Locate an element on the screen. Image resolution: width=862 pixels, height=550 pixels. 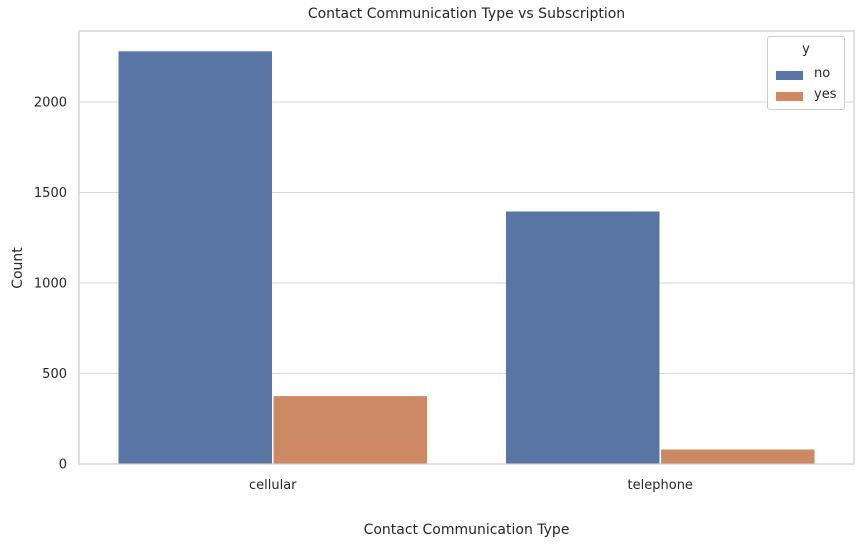
x-tick-label-telephone: telephone is located at coordinates (660, 485).